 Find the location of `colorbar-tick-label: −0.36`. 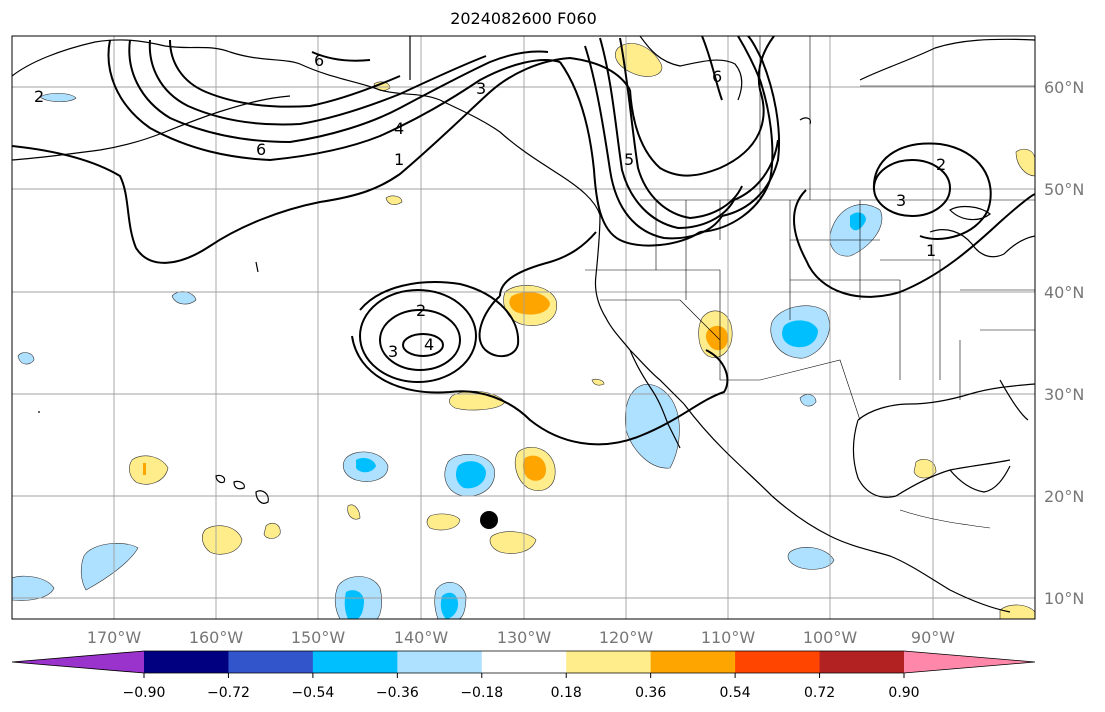

colorbar-tick-label: −0.36 is located at coordinates (397, 693).